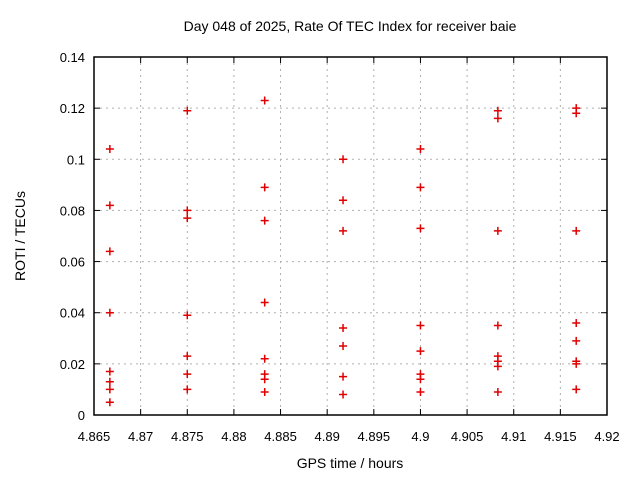 The height and width of the screenshot is (480, 640). What do you see at coordinates (233, 436) in the screenshot?
I see `x-tick-label: 4.88` at bounding box center [233, 436].